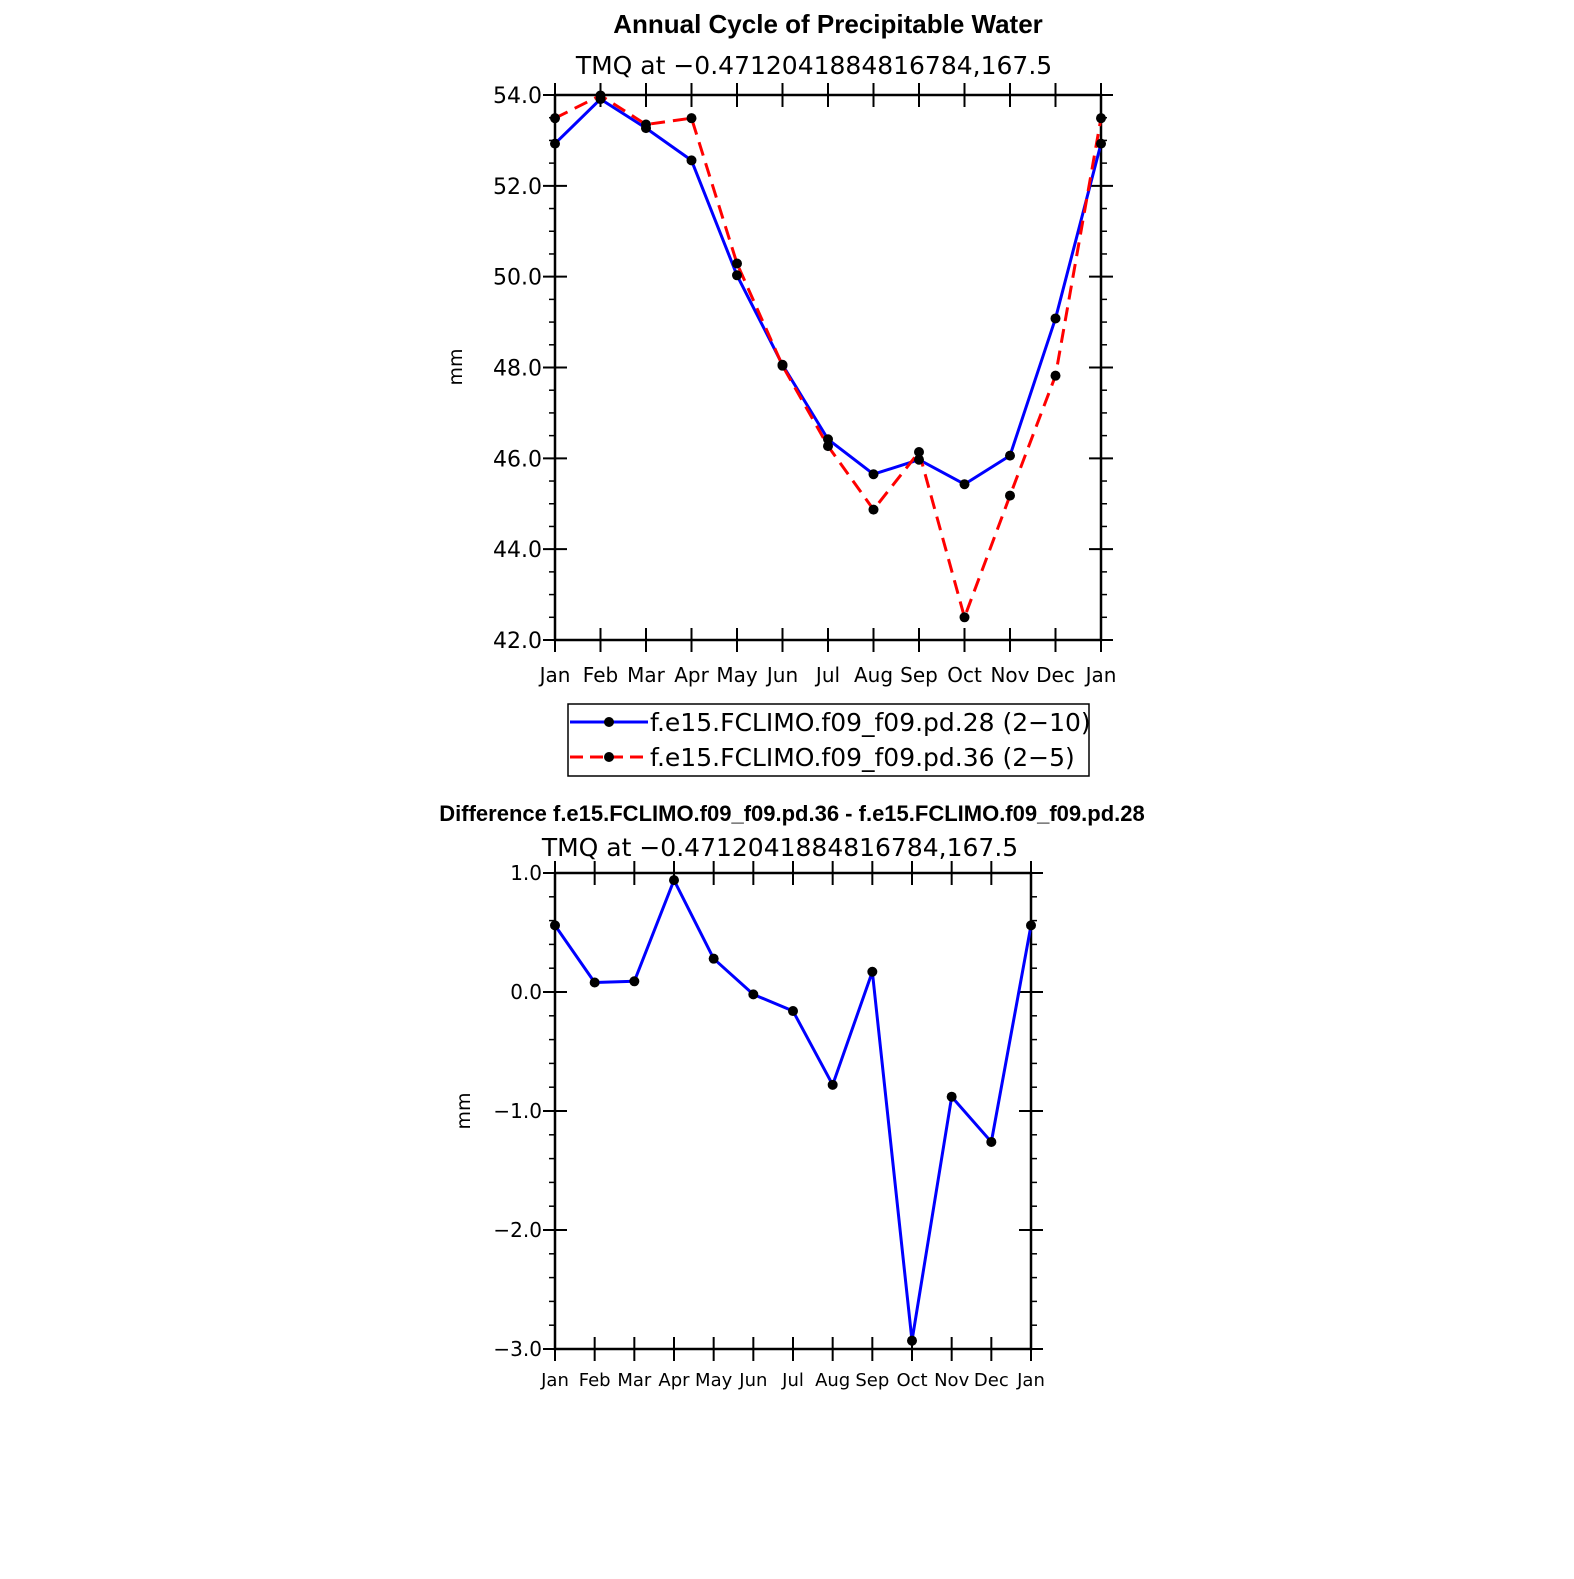 The height and width of the screenshot is (1579, 1574). Describe the element at coordinates (517, 96) in the screenshot. I see `y-tick-label: 54.0` at that location.